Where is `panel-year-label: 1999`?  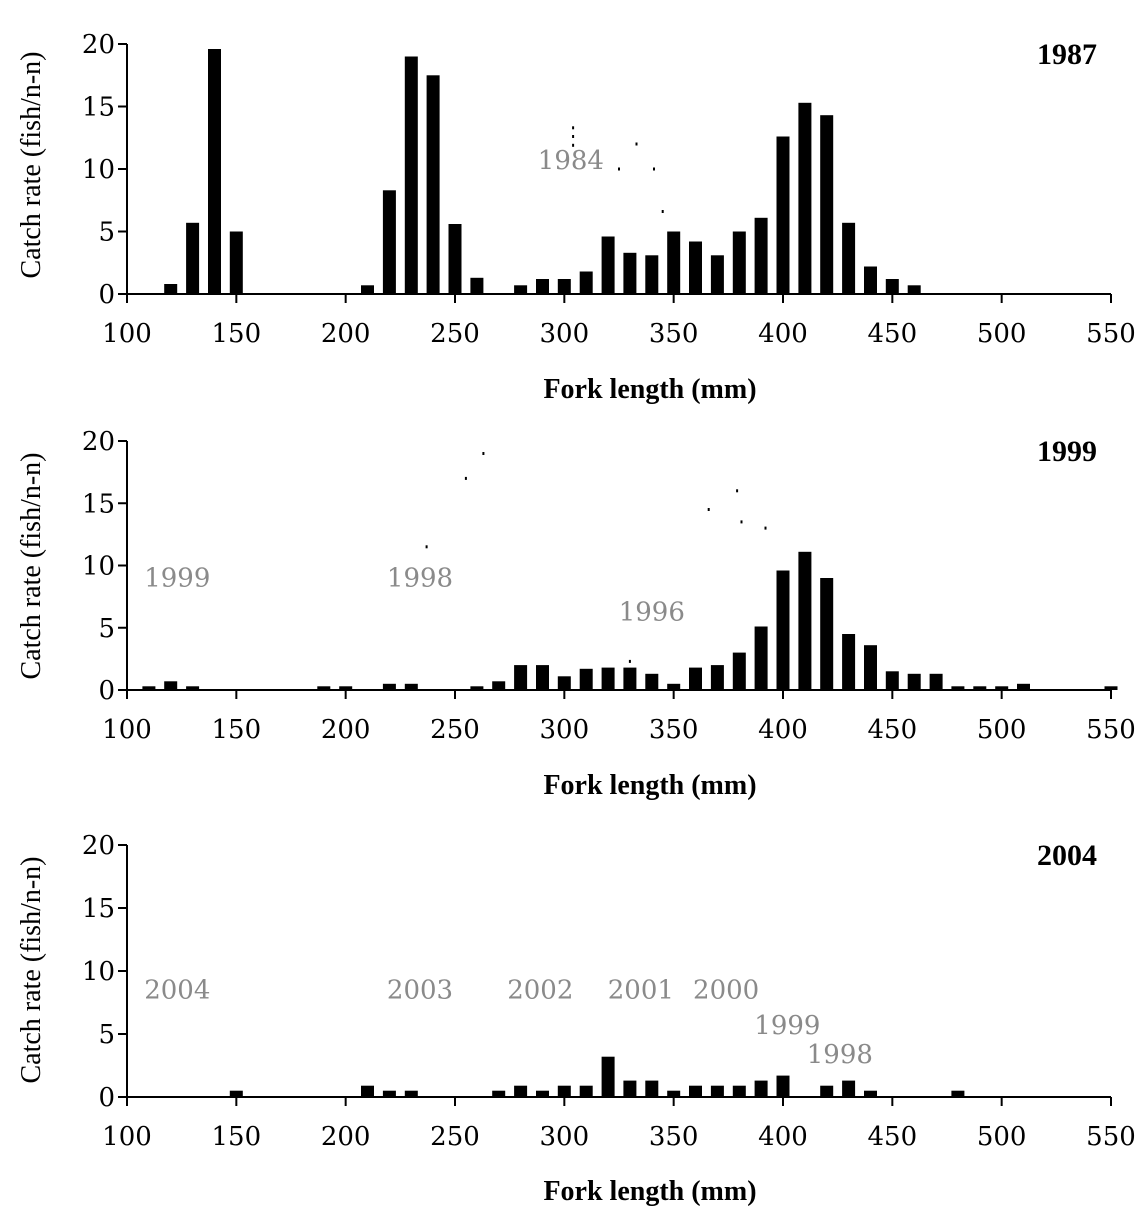
panel-year-label: 1999 is located at coordinates (1067, 451).